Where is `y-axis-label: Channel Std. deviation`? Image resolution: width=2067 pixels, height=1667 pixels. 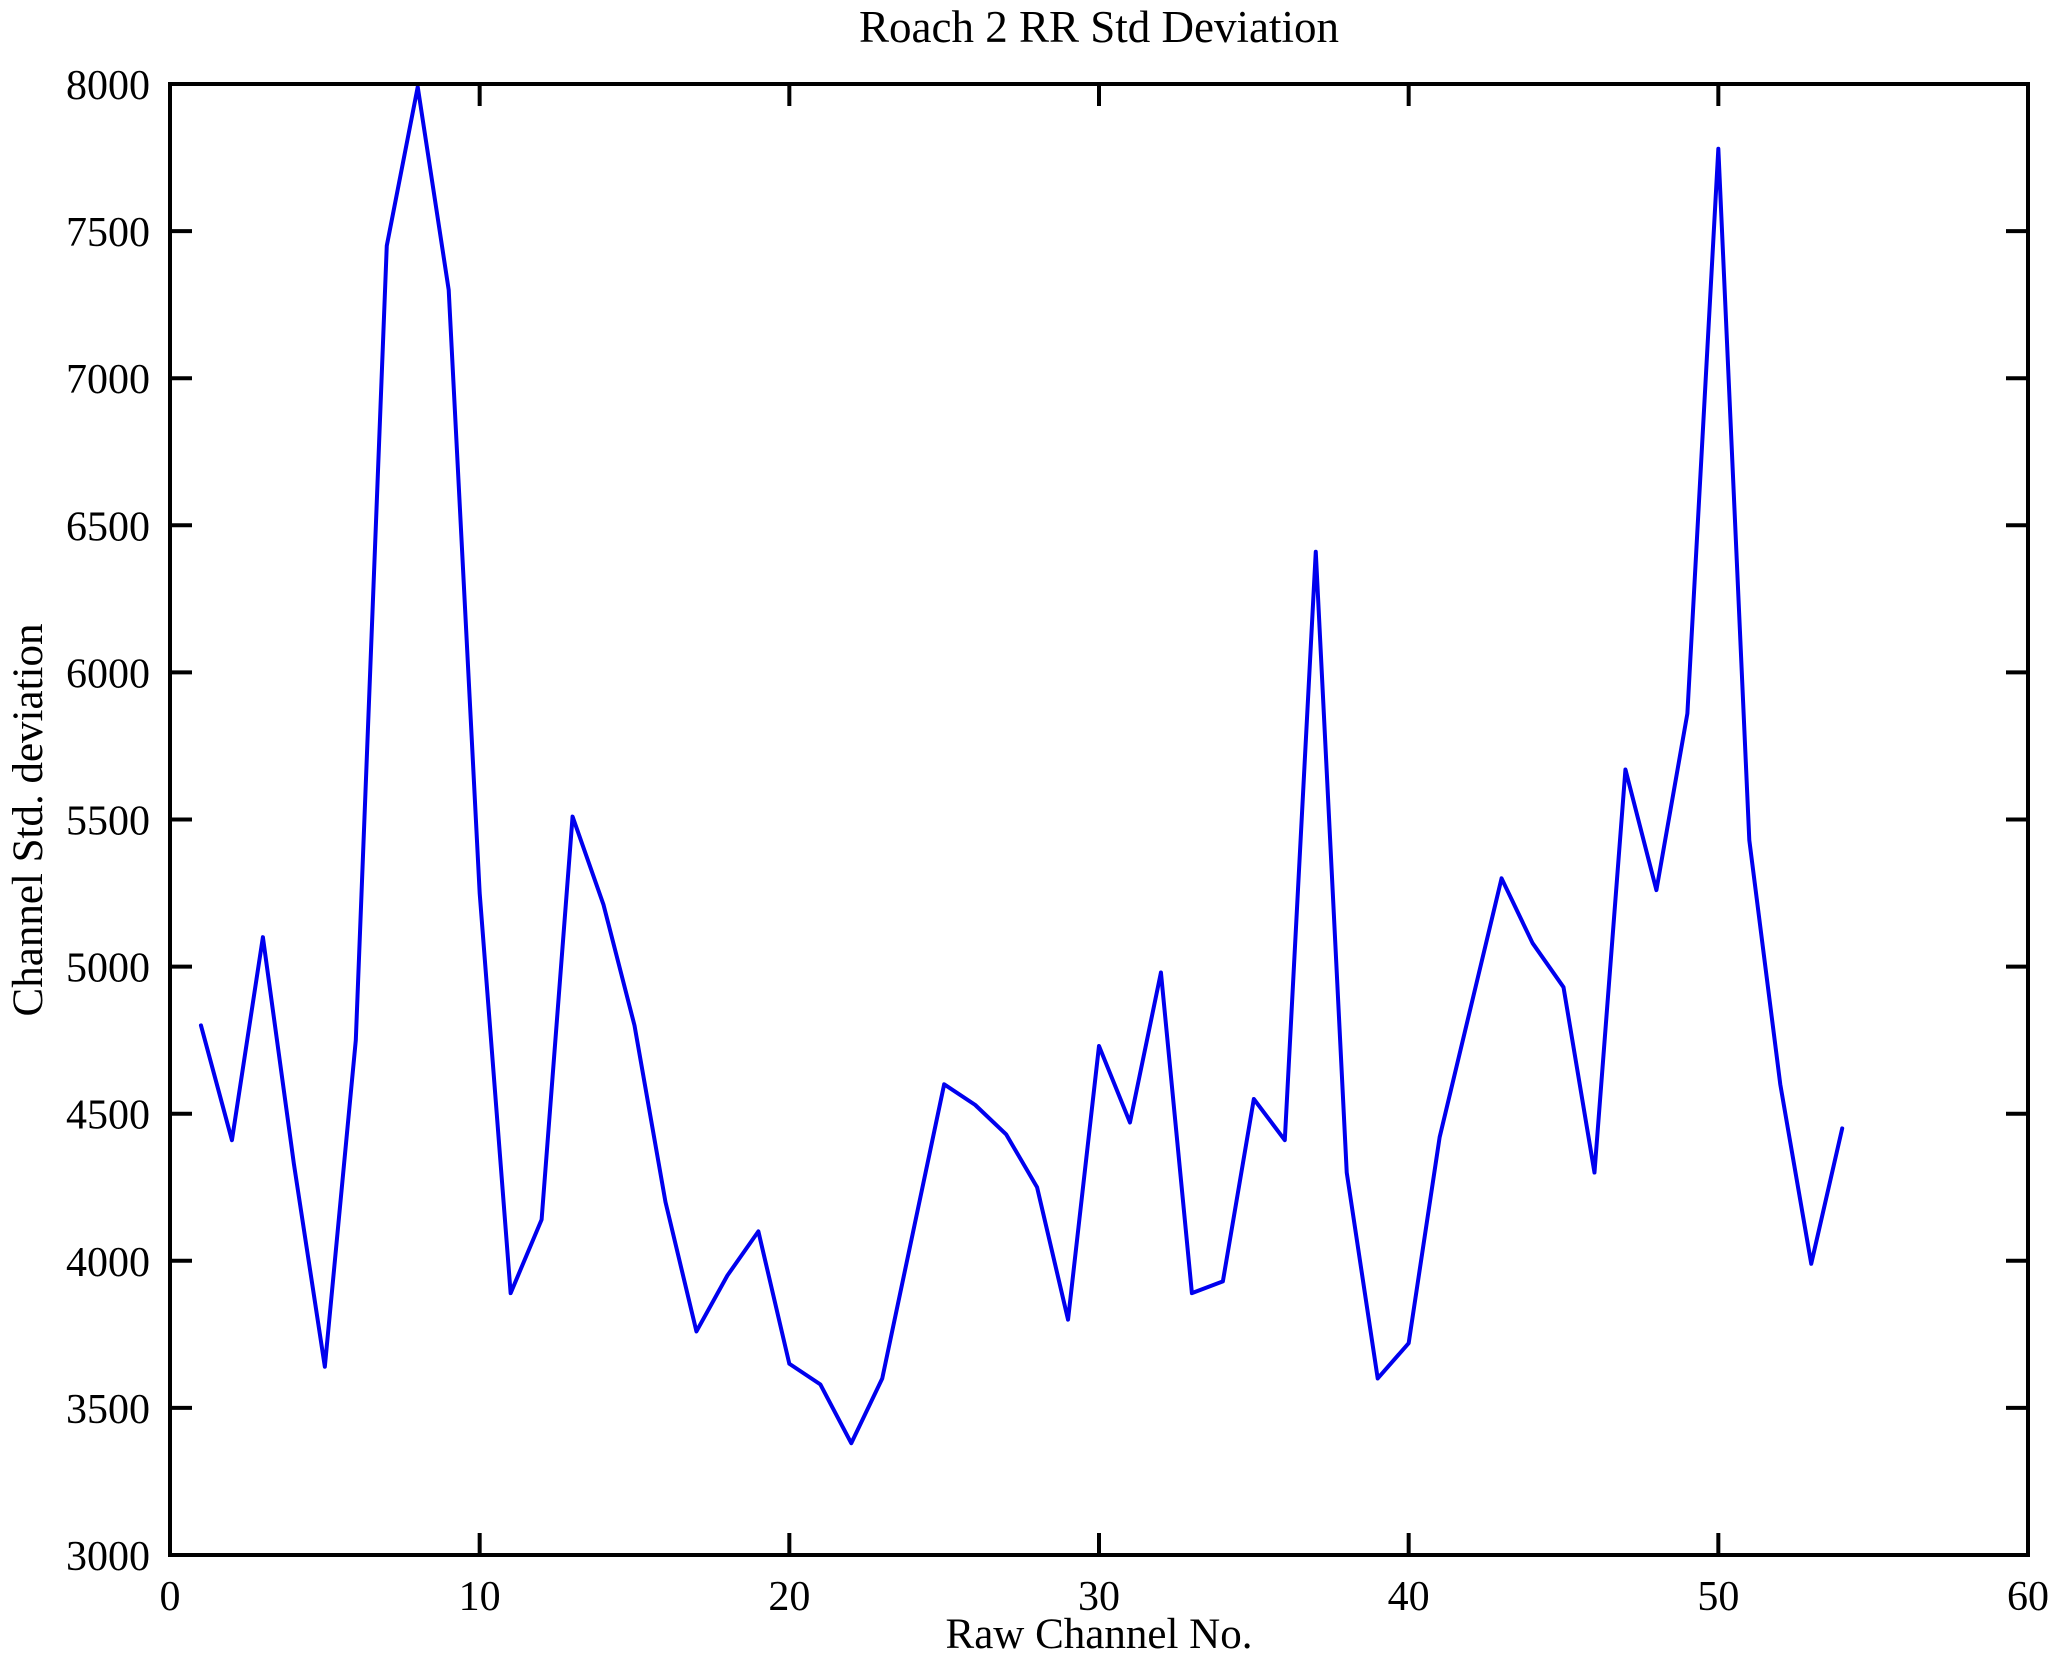 y-axis-label: Channel Std. deviation is located at coordinates (28, 820).